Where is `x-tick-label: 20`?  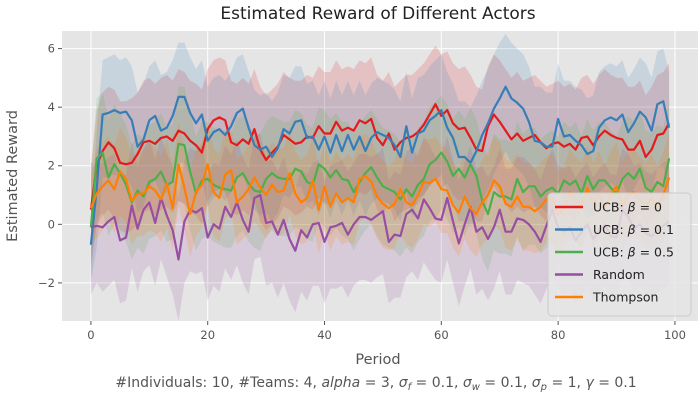
x-tick-label: 20 is located at coordinates (207, 335).